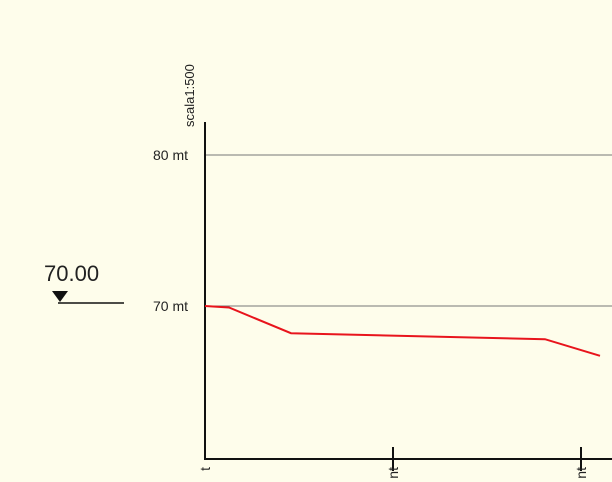  What do you see at coordinates (189, 95) in the screenshot?
I see `scale-label: scala1:500` at bounding box center [189, 95].